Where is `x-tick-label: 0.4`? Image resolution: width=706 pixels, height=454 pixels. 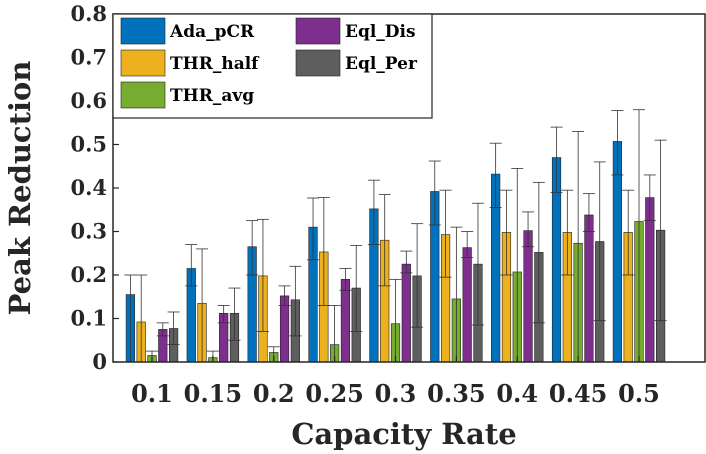 x-tick-label: 0.4 is located at coordinates (517, 393).